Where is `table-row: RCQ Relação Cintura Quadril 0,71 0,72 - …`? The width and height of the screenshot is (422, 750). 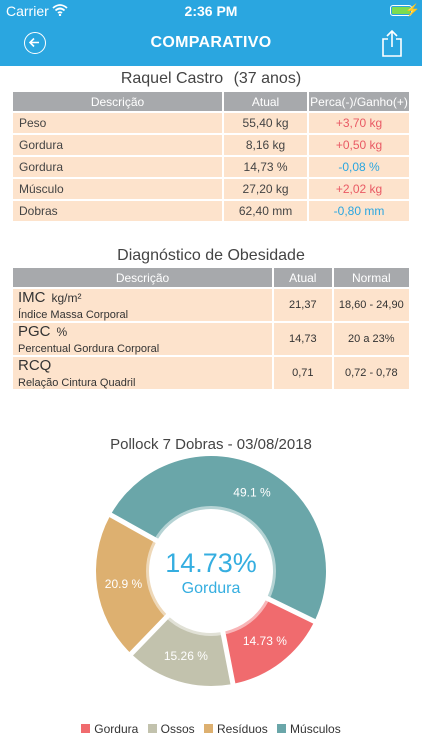
table-row: RCQ Relação Cintura Quadril 0,71 0,72 - … is located at coordinates (211, 373).